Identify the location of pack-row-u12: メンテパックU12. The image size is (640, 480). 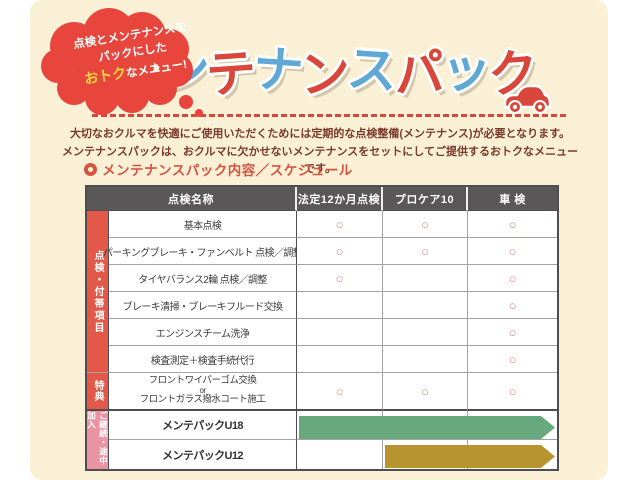
(203, 454).